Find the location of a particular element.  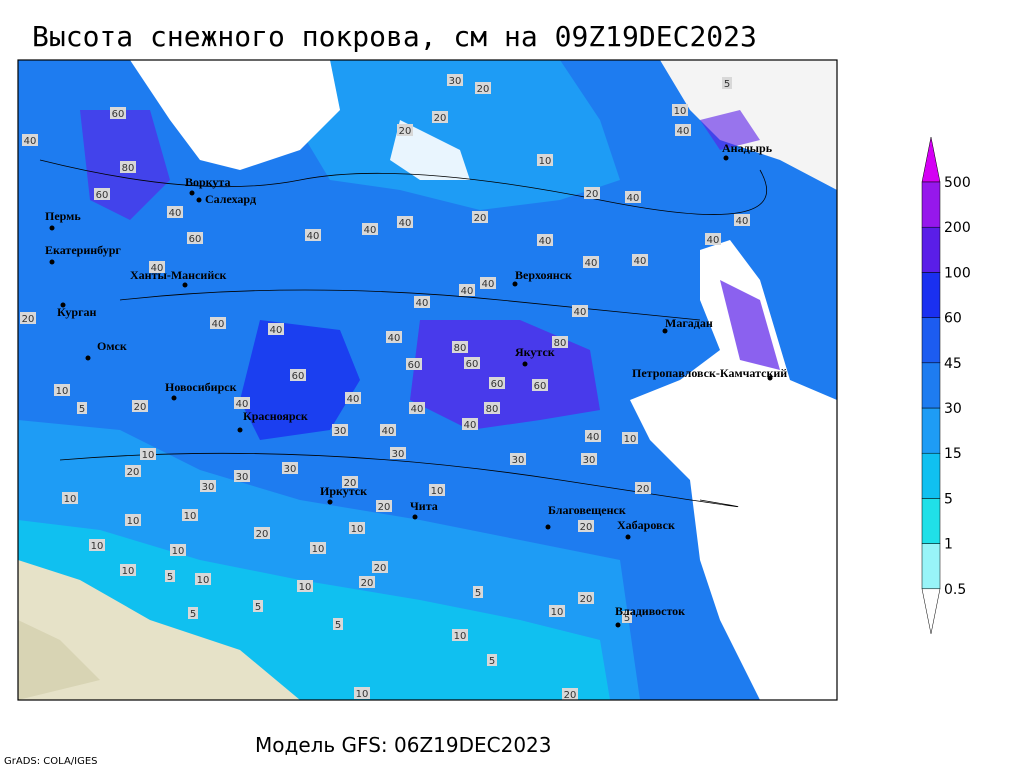

city-label: Хабаровск is located at coordinates (646, 525).